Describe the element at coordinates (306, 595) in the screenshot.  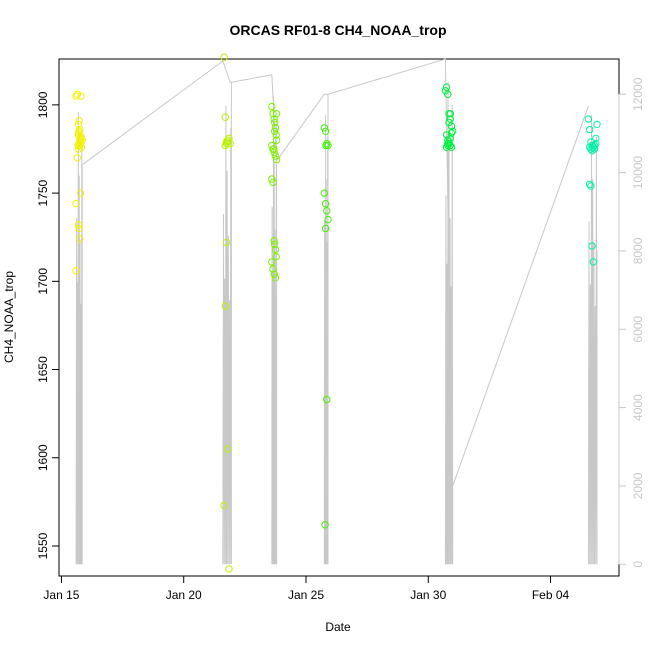
I see `x-tick-label: Jan 25` at that location.